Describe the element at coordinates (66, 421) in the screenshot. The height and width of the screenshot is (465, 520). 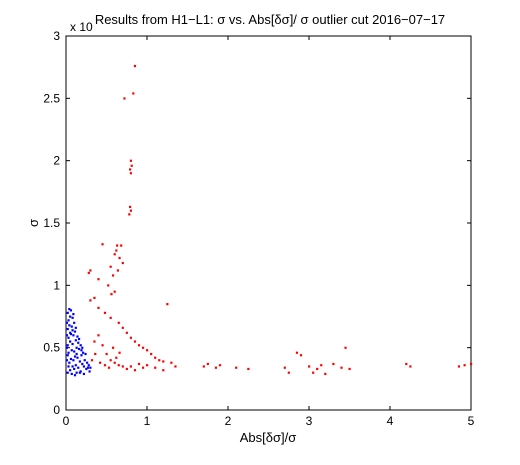
I see `x-tick-label: 0` at that location.